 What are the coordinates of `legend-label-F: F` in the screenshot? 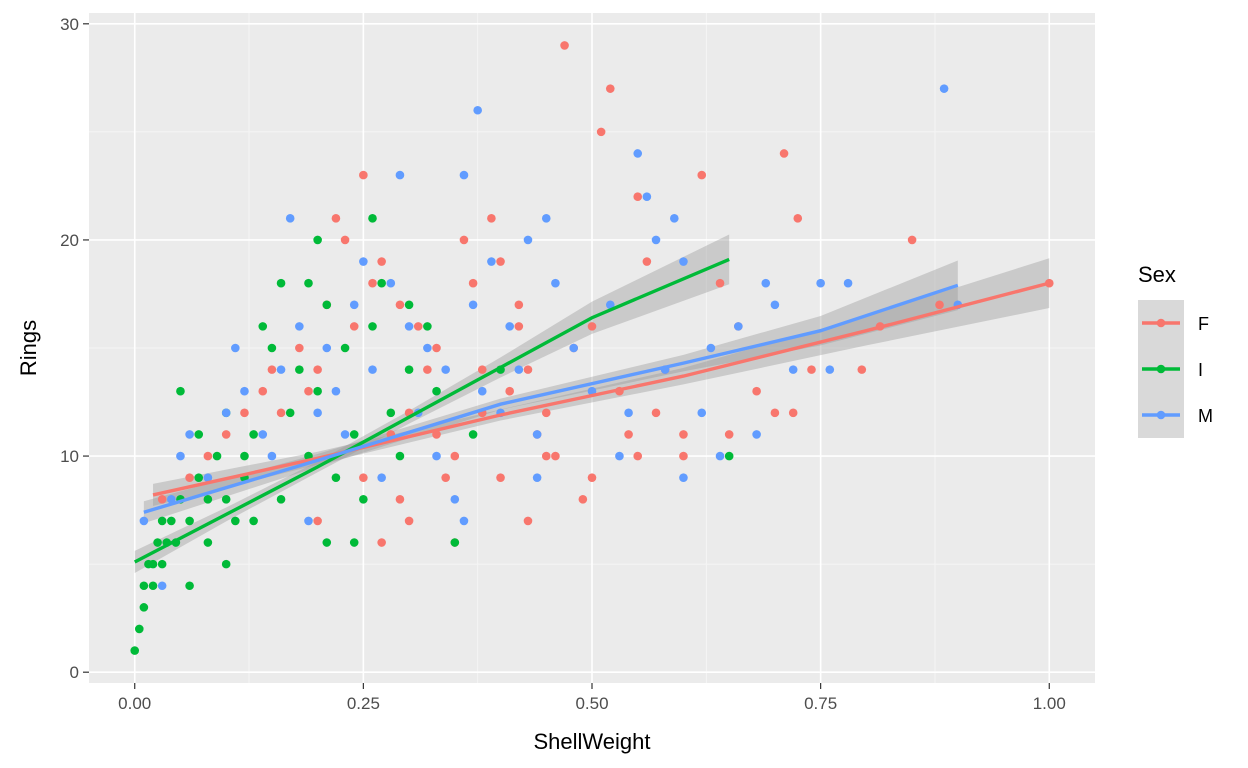 It's located at (1203, 324).